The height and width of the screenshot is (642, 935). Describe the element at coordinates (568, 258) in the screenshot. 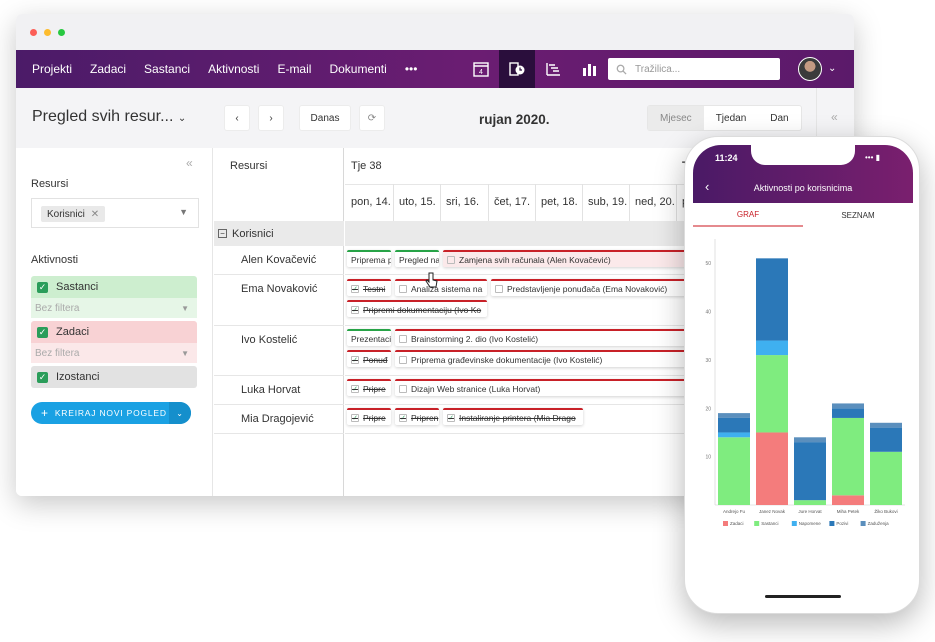

I see `calendar-event: Zamjena svih računala (Alen Kovačević)` at that location.